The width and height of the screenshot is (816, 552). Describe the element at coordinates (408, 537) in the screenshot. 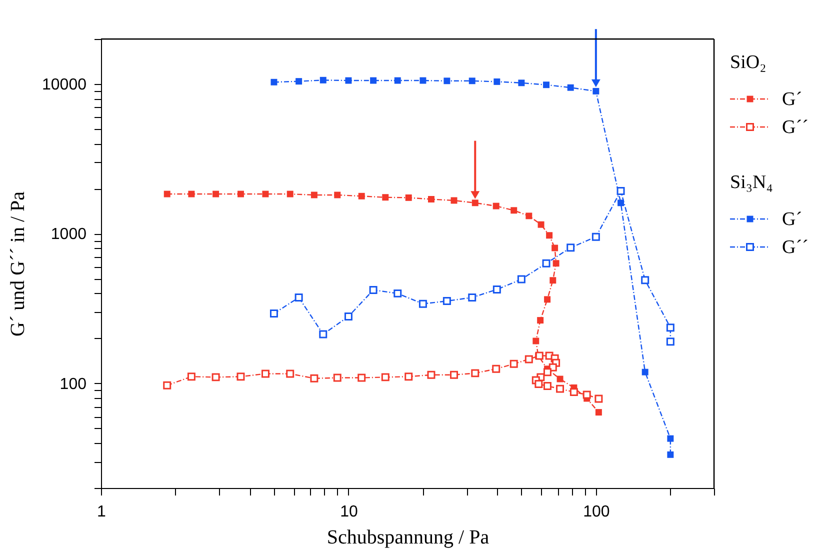

I see `x-axis-title: Schubspannung / Pa` at that location.